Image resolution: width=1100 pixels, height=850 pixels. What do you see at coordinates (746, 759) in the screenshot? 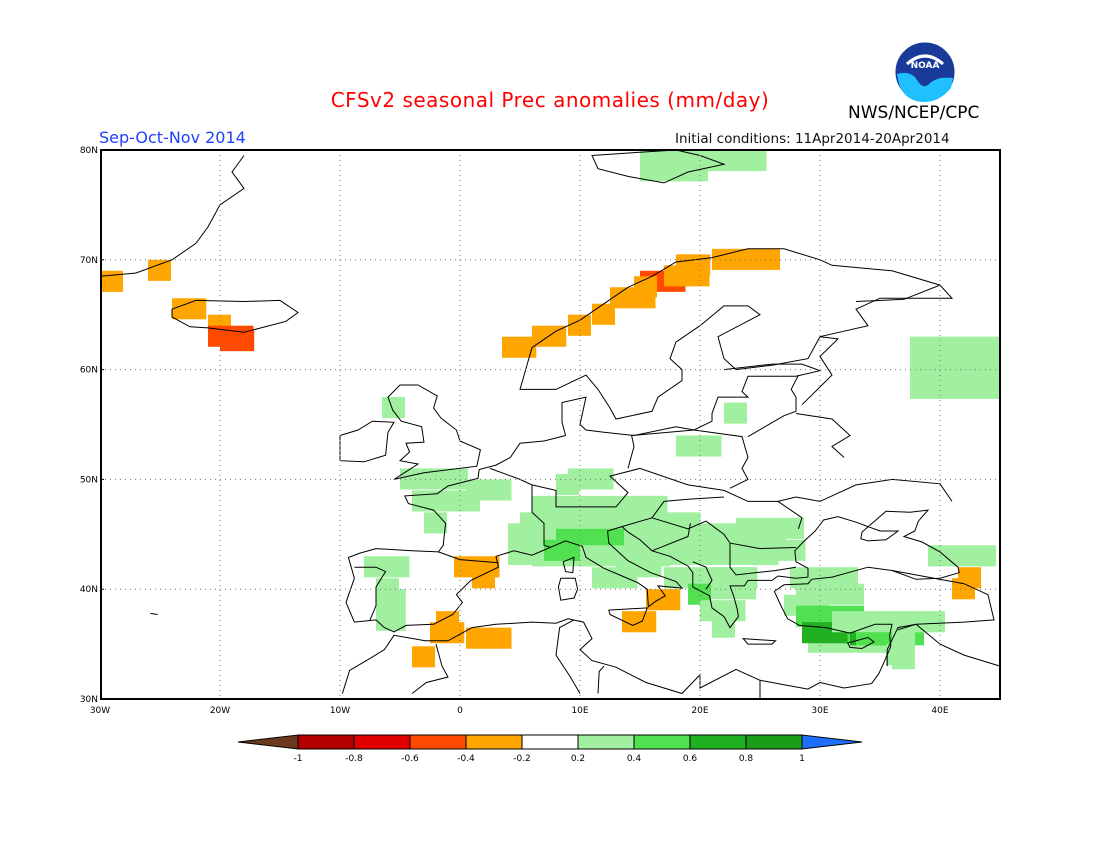
I see `colorbar-tick-label: 0.8` at bounding box center [746, 759].